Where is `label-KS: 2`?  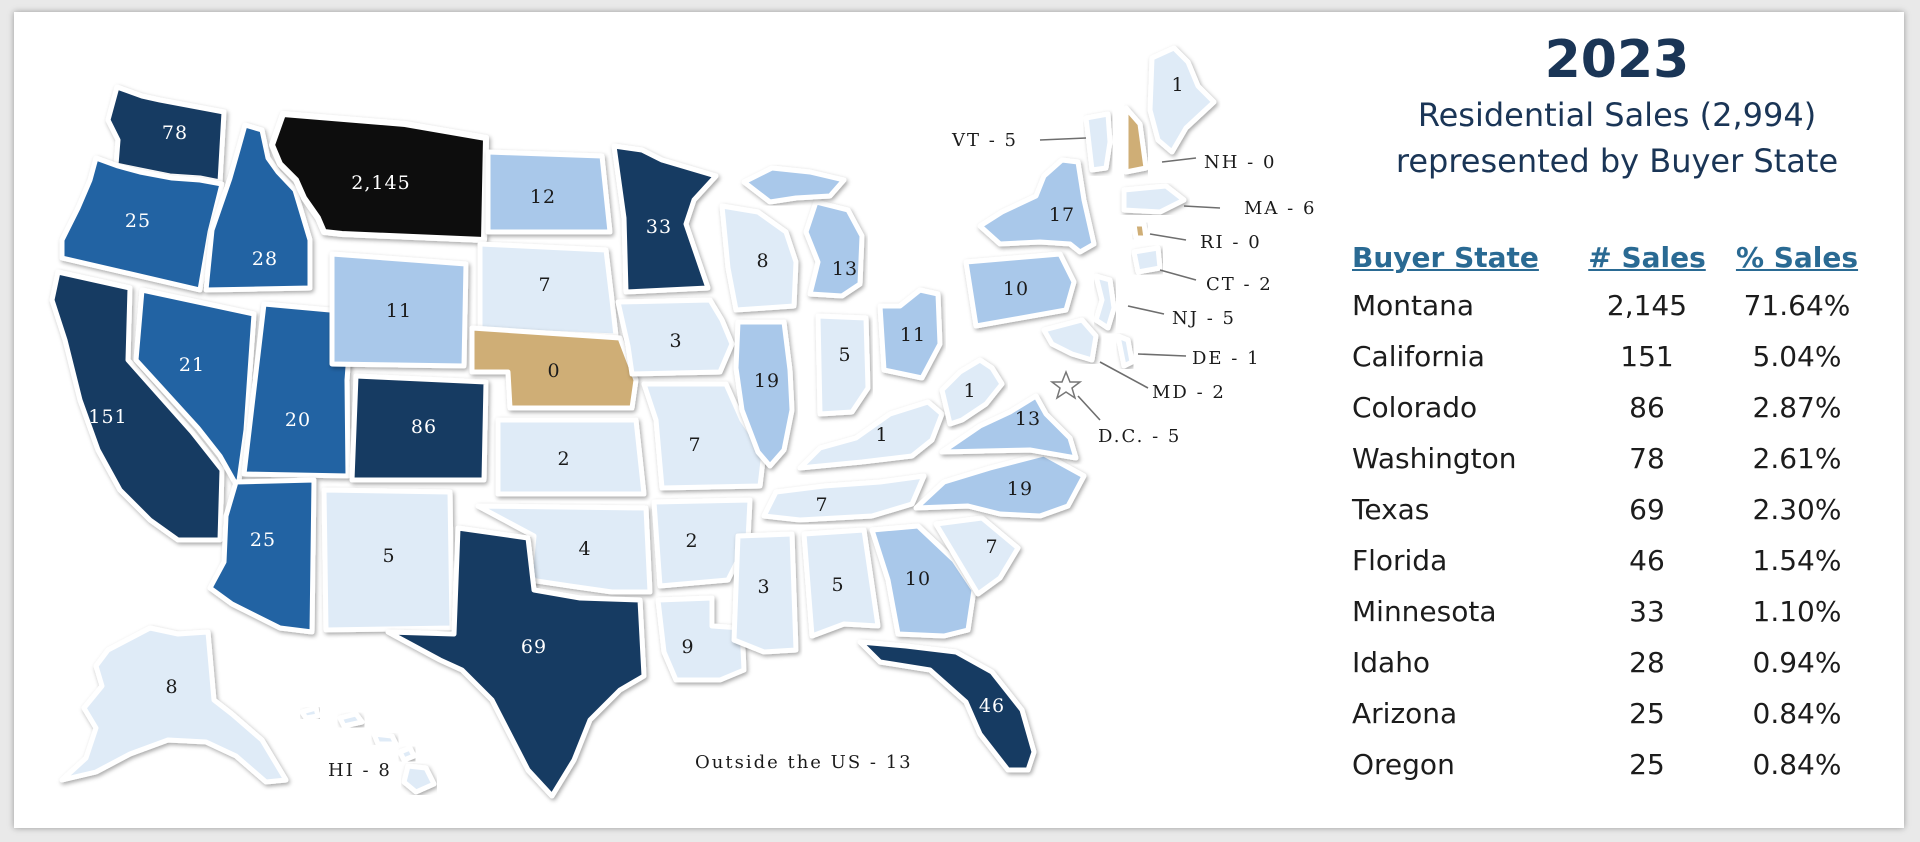 label-KS: 2 is located at coordinates (563, 459).